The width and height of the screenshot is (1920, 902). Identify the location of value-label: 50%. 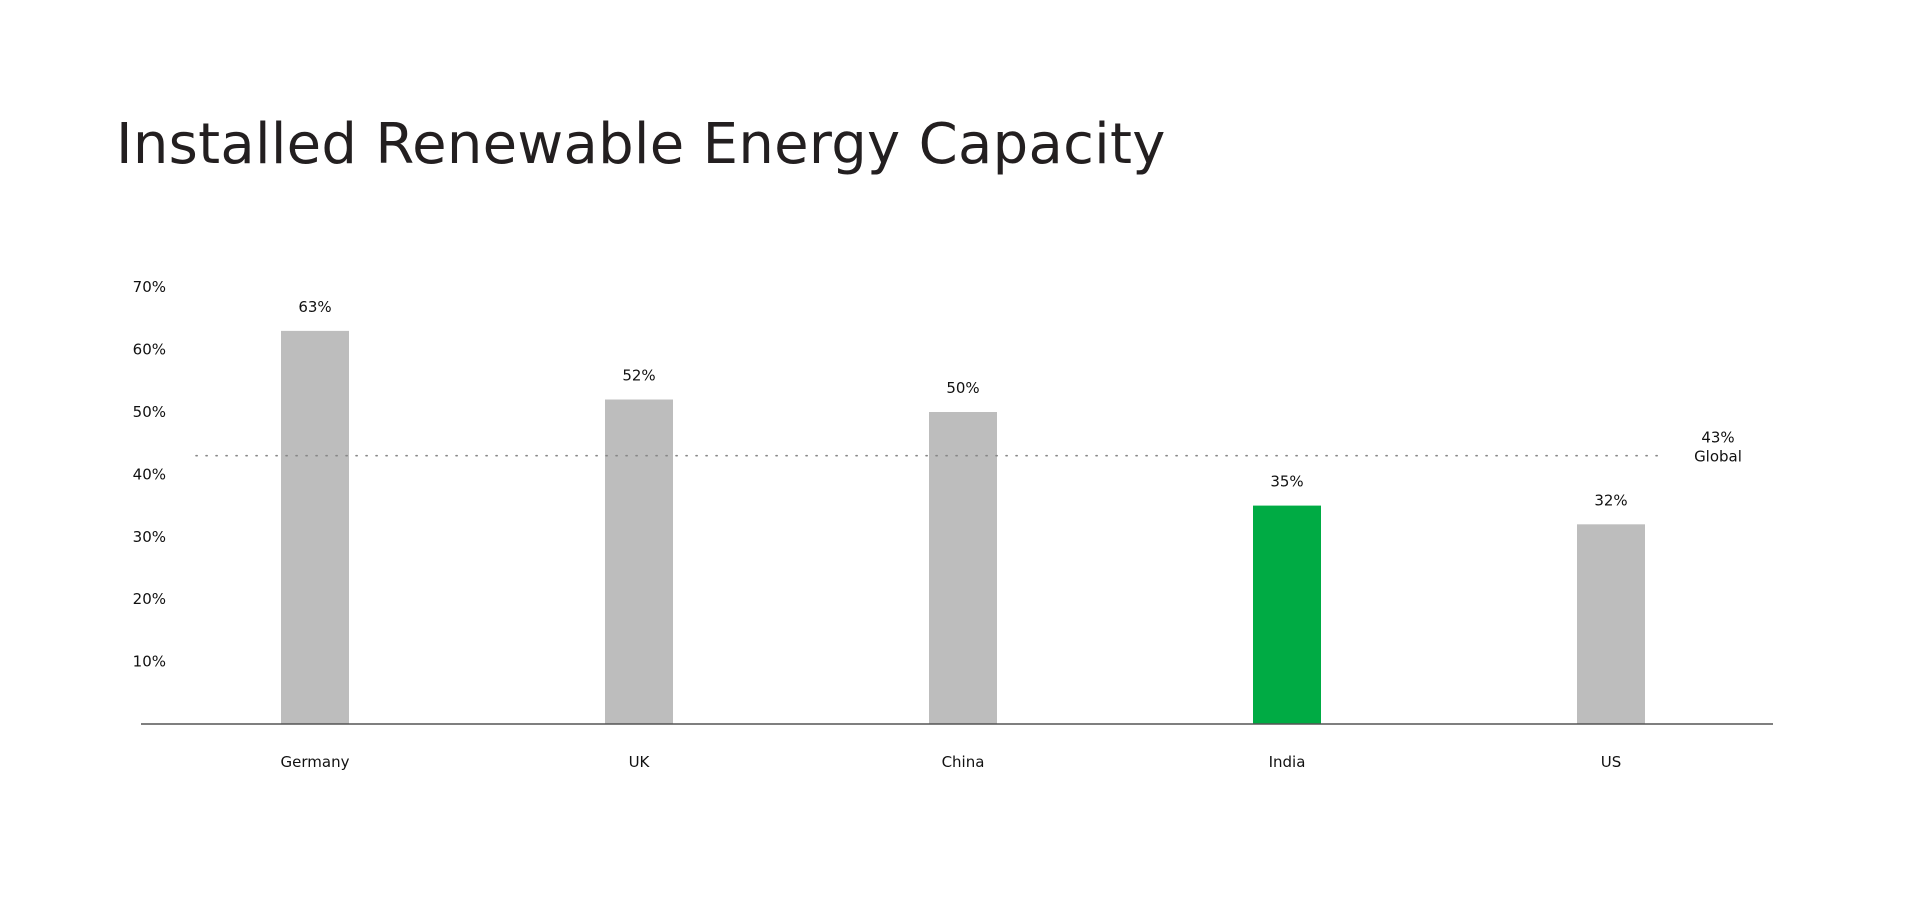
(962, 388).